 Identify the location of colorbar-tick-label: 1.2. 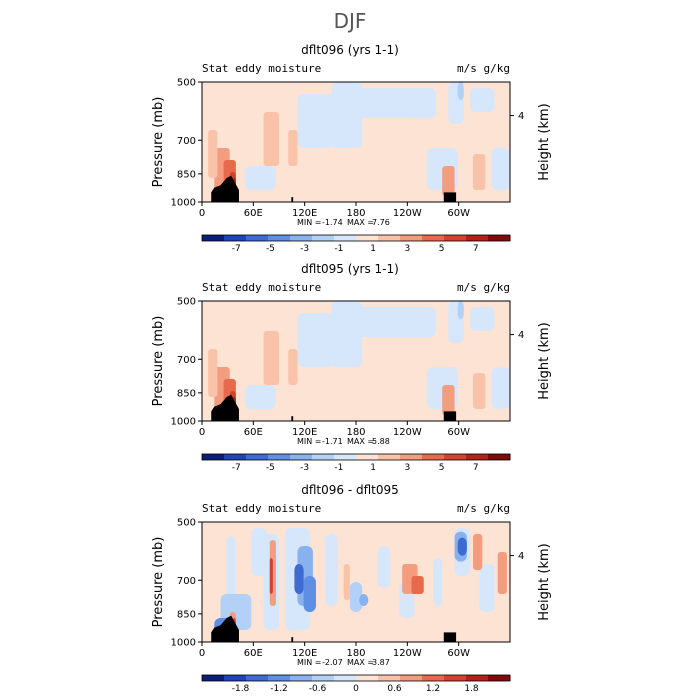
(433, 689).